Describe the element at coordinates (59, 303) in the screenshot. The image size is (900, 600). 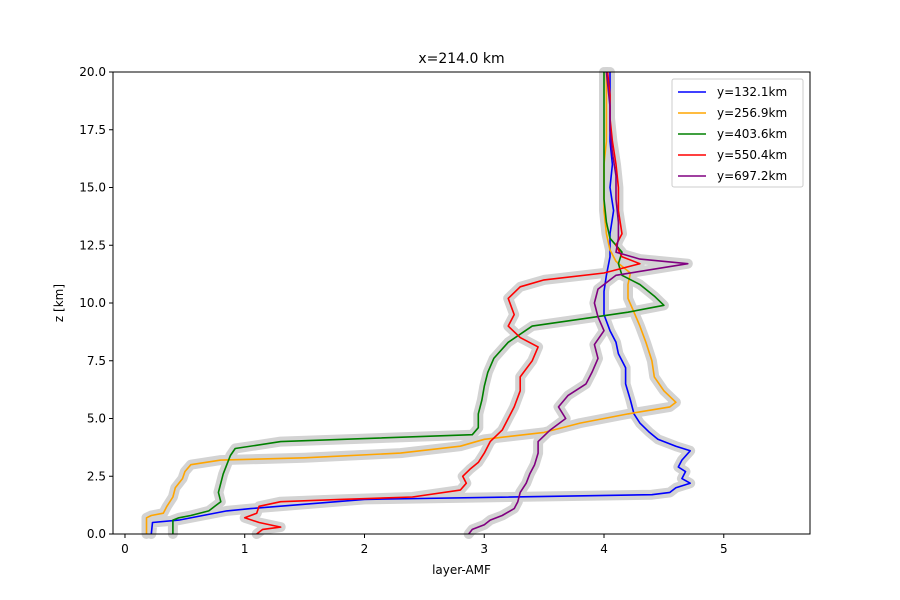
I see `y-axis-label: z [km]` at that location.